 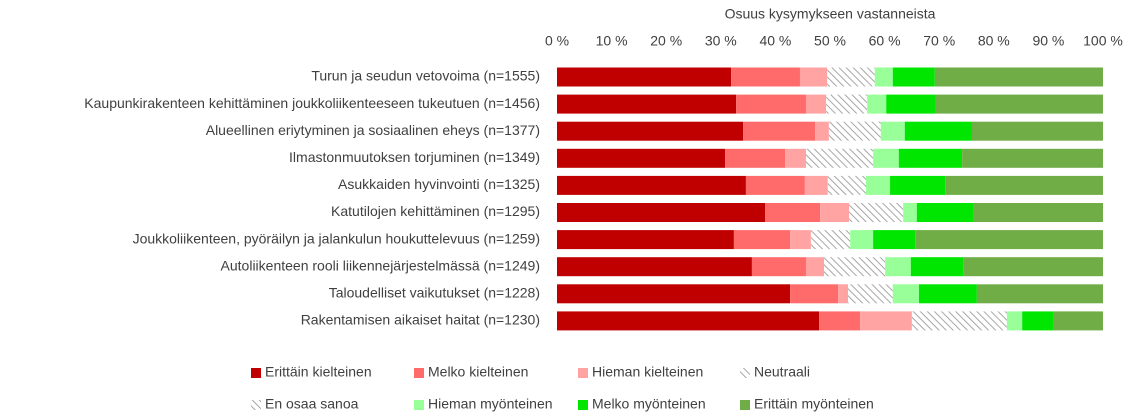 What do you see at coordinates (830, 14) in the screenshot?
I see `axis-title: Osuus kysymykseen vastanneista` at bounding box center [830, 14].